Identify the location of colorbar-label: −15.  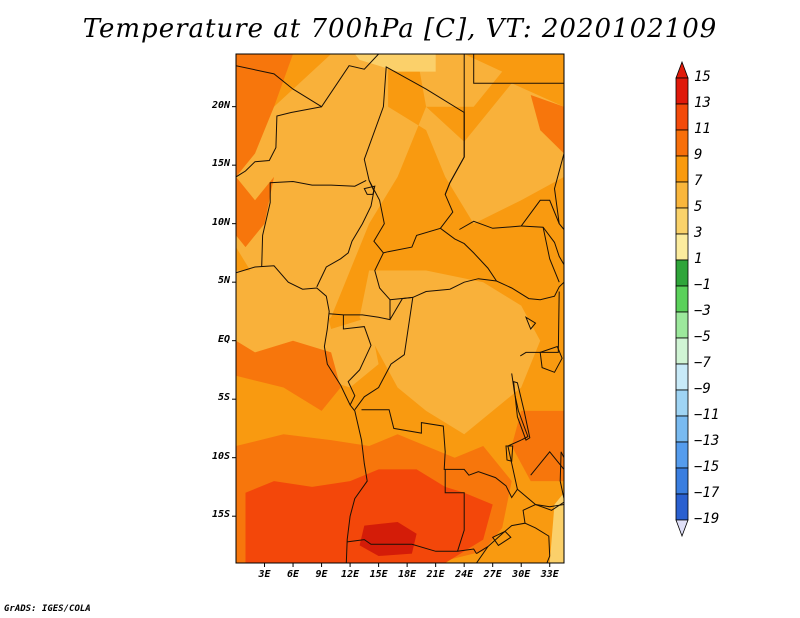
(707, 467).